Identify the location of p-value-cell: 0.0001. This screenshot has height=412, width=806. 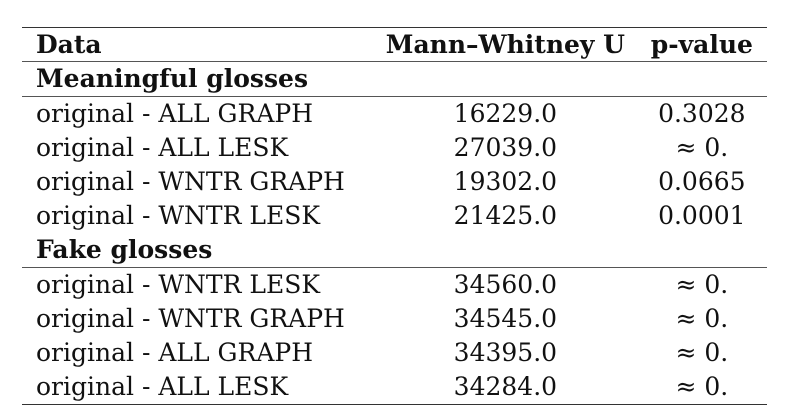
(702, 215).